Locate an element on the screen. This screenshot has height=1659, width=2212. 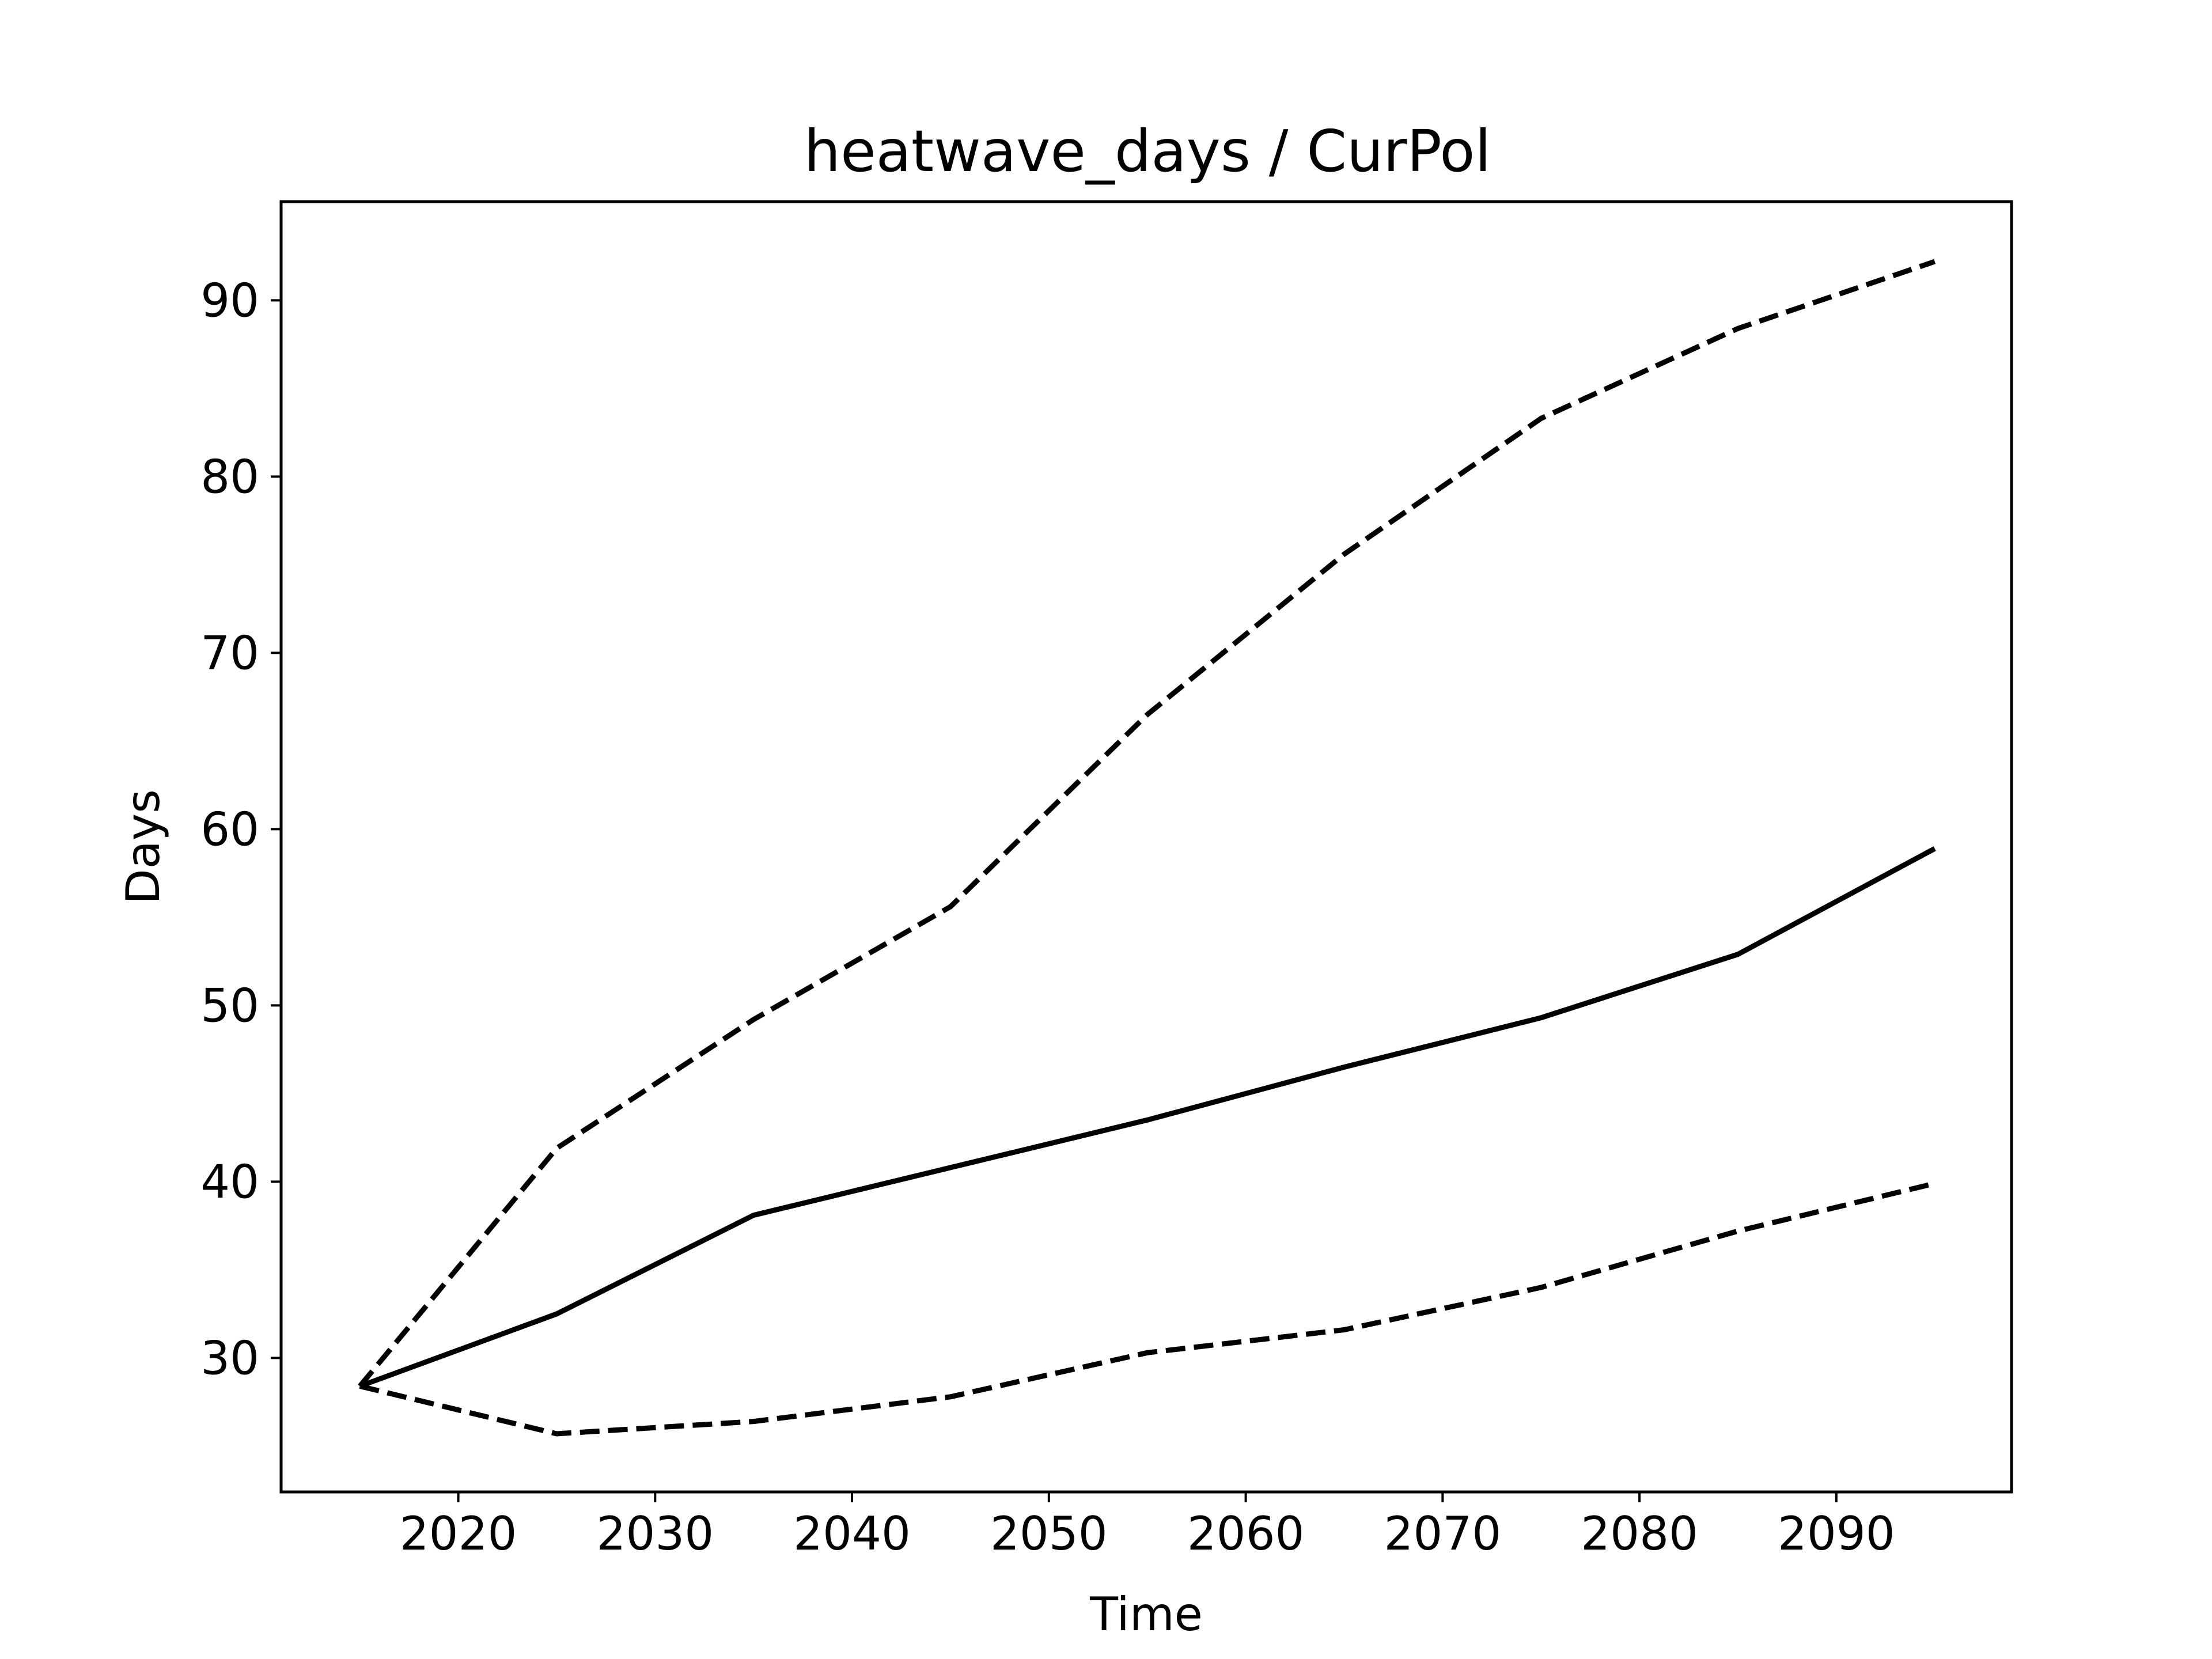
chart-title: heatwave_days / CurPol is located at coordinates (1147, 151).